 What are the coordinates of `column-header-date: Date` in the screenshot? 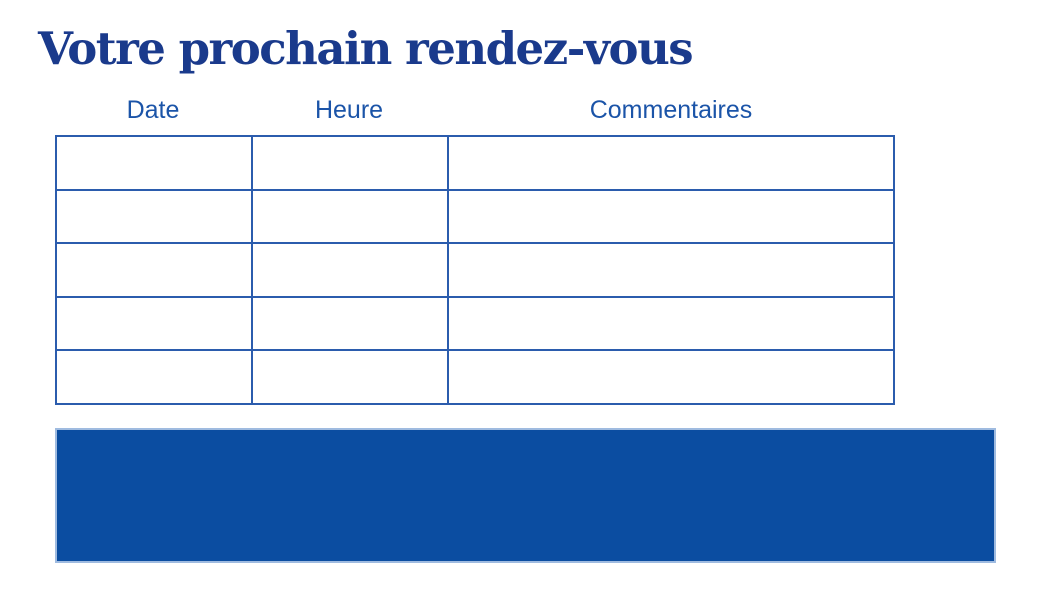 It's located at (153, 110).